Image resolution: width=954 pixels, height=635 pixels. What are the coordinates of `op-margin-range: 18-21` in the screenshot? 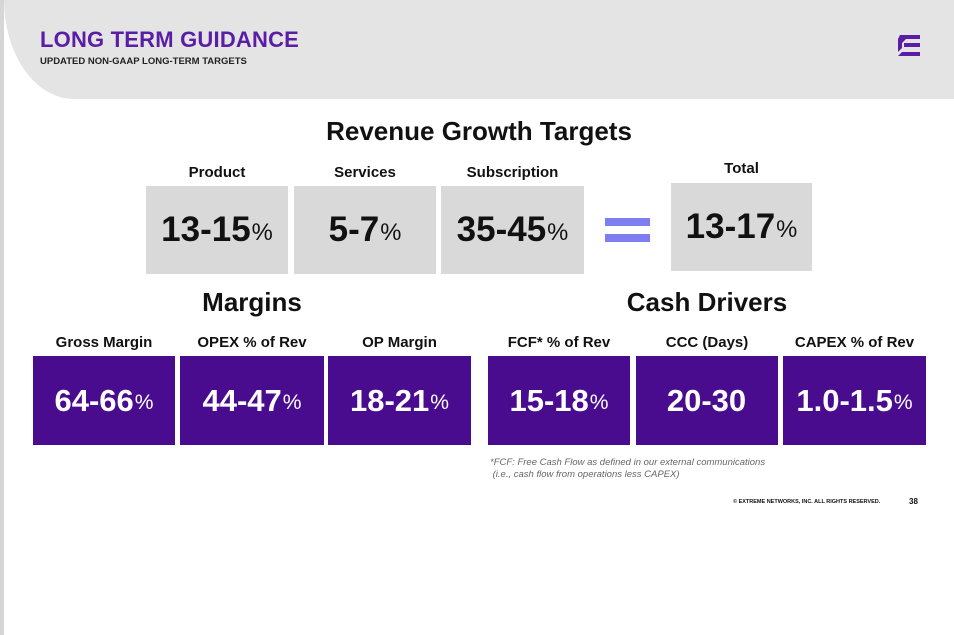 It's located at (389, 400).